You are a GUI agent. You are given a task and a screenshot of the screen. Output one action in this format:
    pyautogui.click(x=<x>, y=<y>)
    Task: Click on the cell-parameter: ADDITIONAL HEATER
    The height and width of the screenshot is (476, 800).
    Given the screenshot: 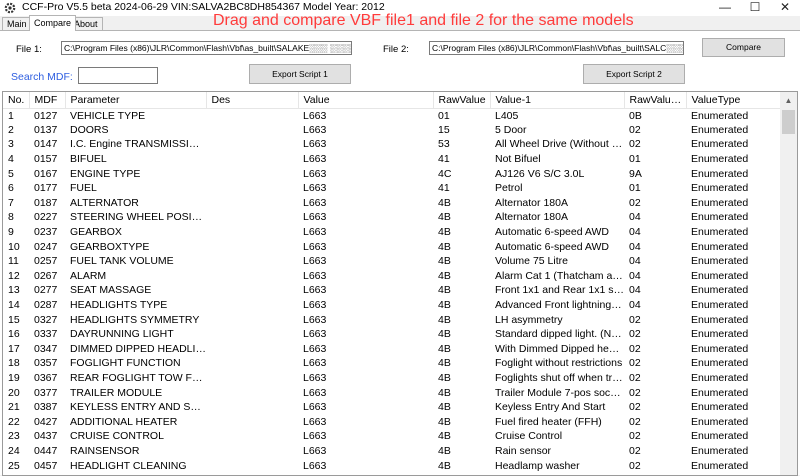 What is the action you would take?
    pyautogui.click(x=124, y=421)
    